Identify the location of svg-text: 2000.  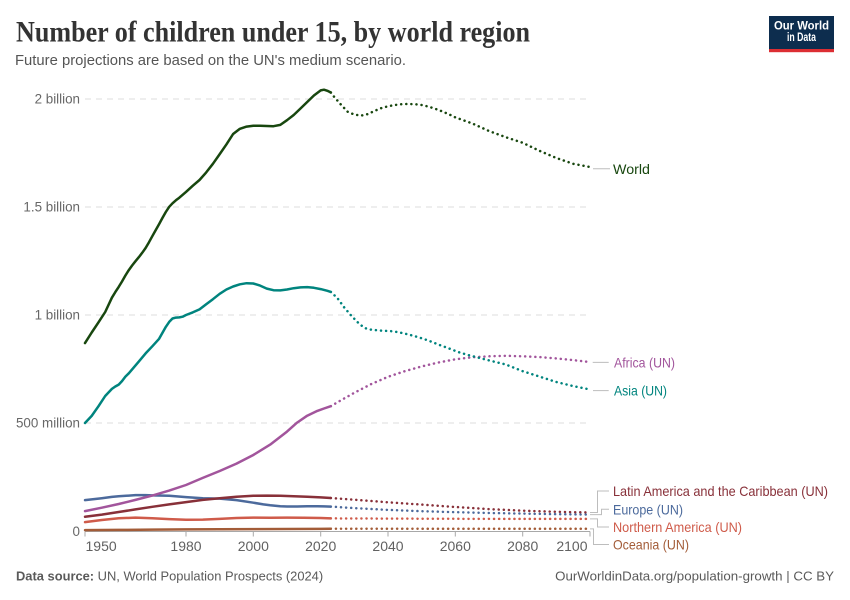
(253, 546).